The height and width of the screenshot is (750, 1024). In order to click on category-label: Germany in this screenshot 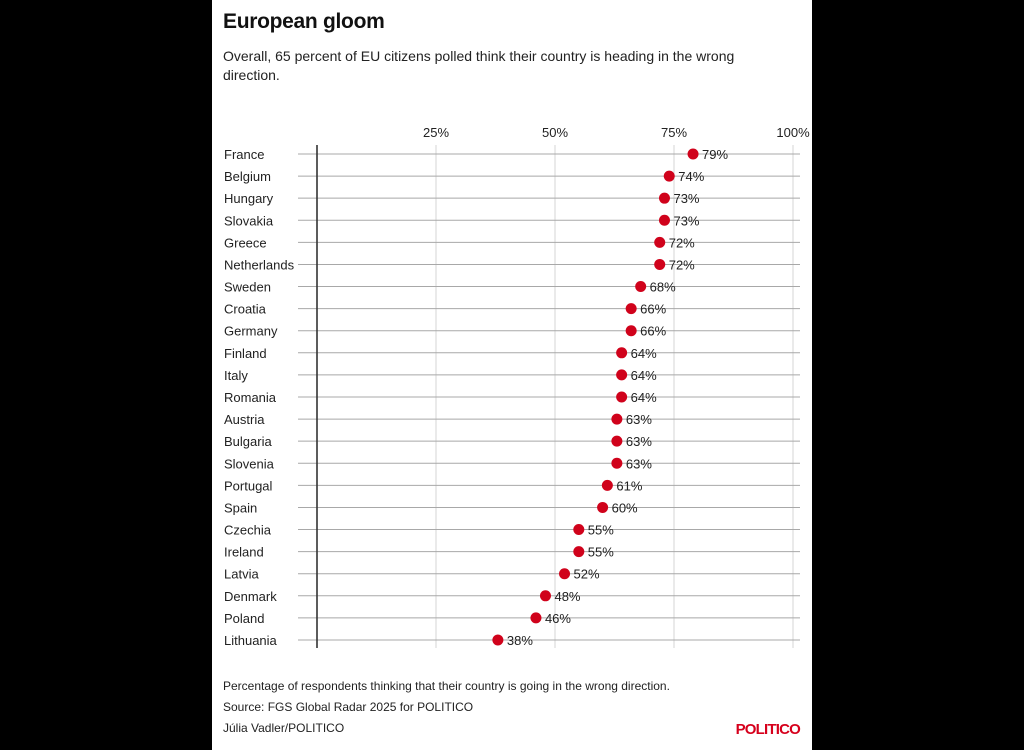, I will do `click(251, 331)`.